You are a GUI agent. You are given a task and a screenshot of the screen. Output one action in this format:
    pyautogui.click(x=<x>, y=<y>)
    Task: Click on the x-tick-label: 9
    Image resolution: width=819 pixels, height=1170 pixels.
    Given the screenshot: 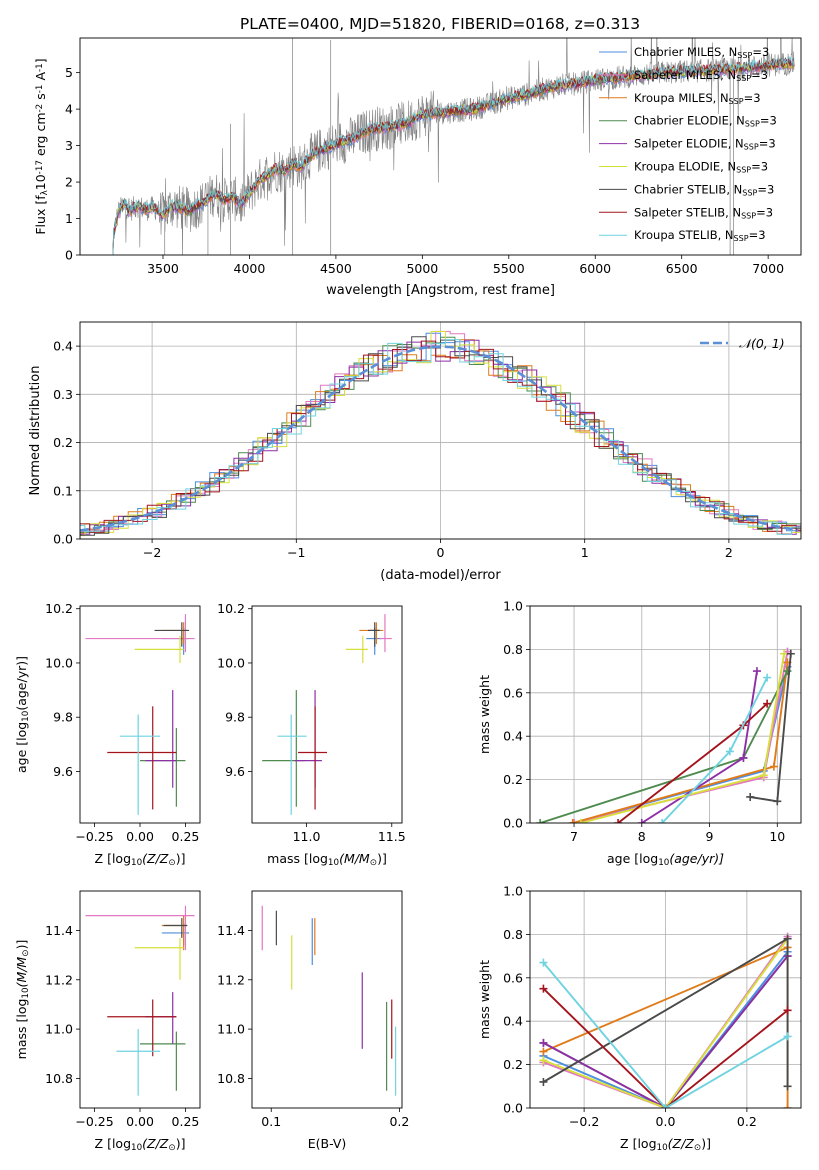 What is the action you would take?
    pyautogui.click(x=710, y=836)
    